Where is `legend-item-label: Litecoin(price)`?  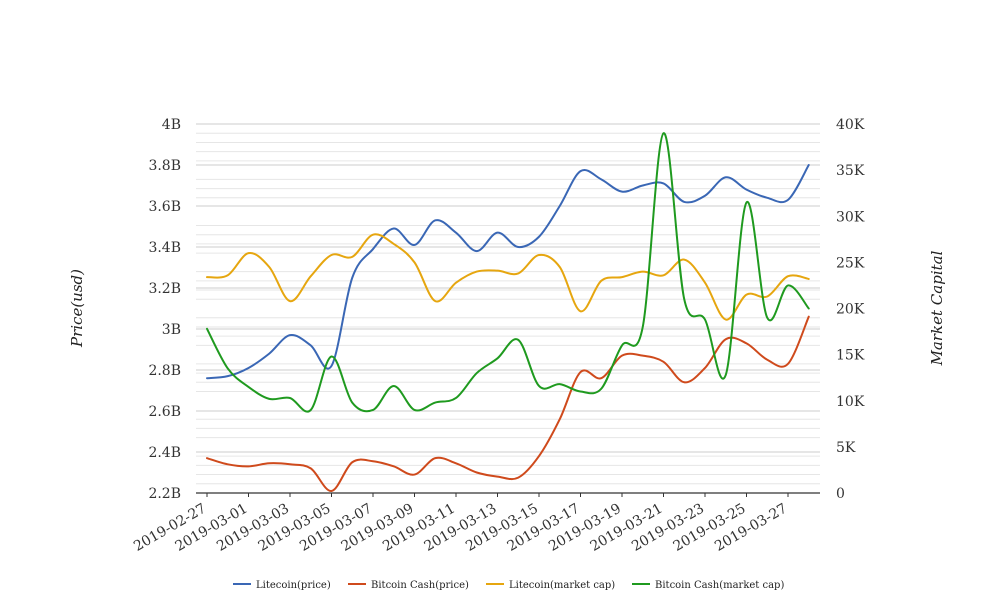
legend-item-label: Litecoin(price) is located at coordinates (293, 585).